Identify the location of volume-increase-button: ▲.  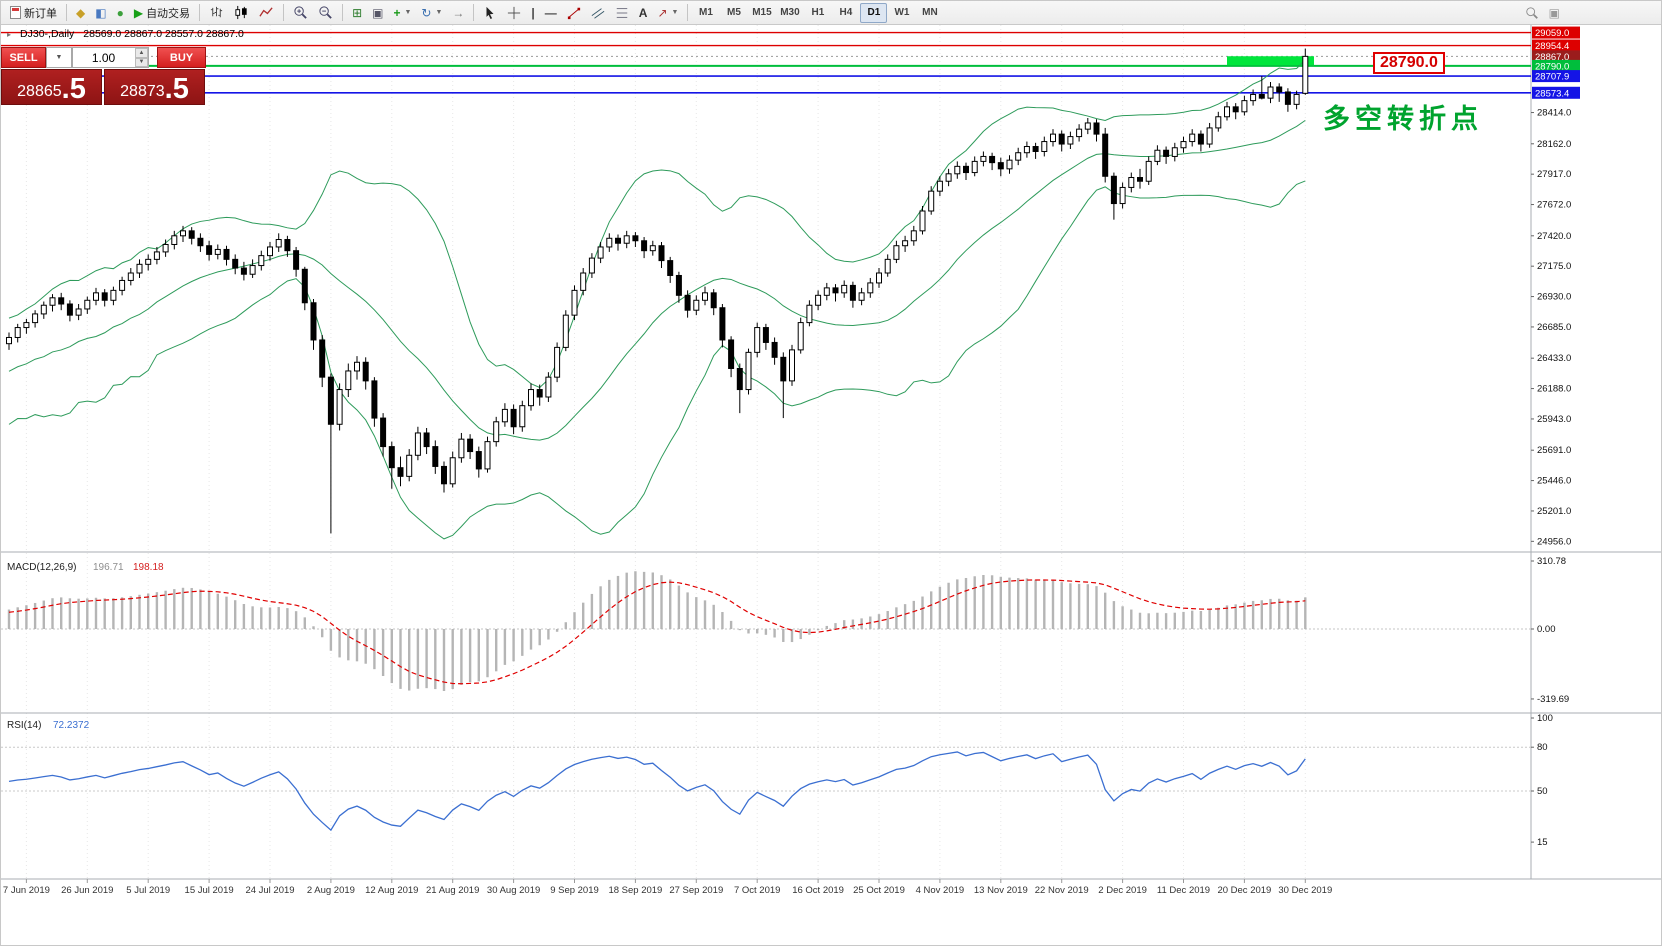
(141, 53).